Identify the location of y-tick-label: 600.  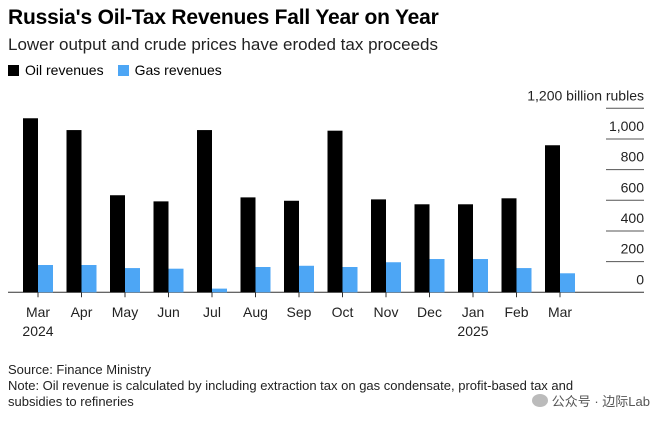
(633, 187).